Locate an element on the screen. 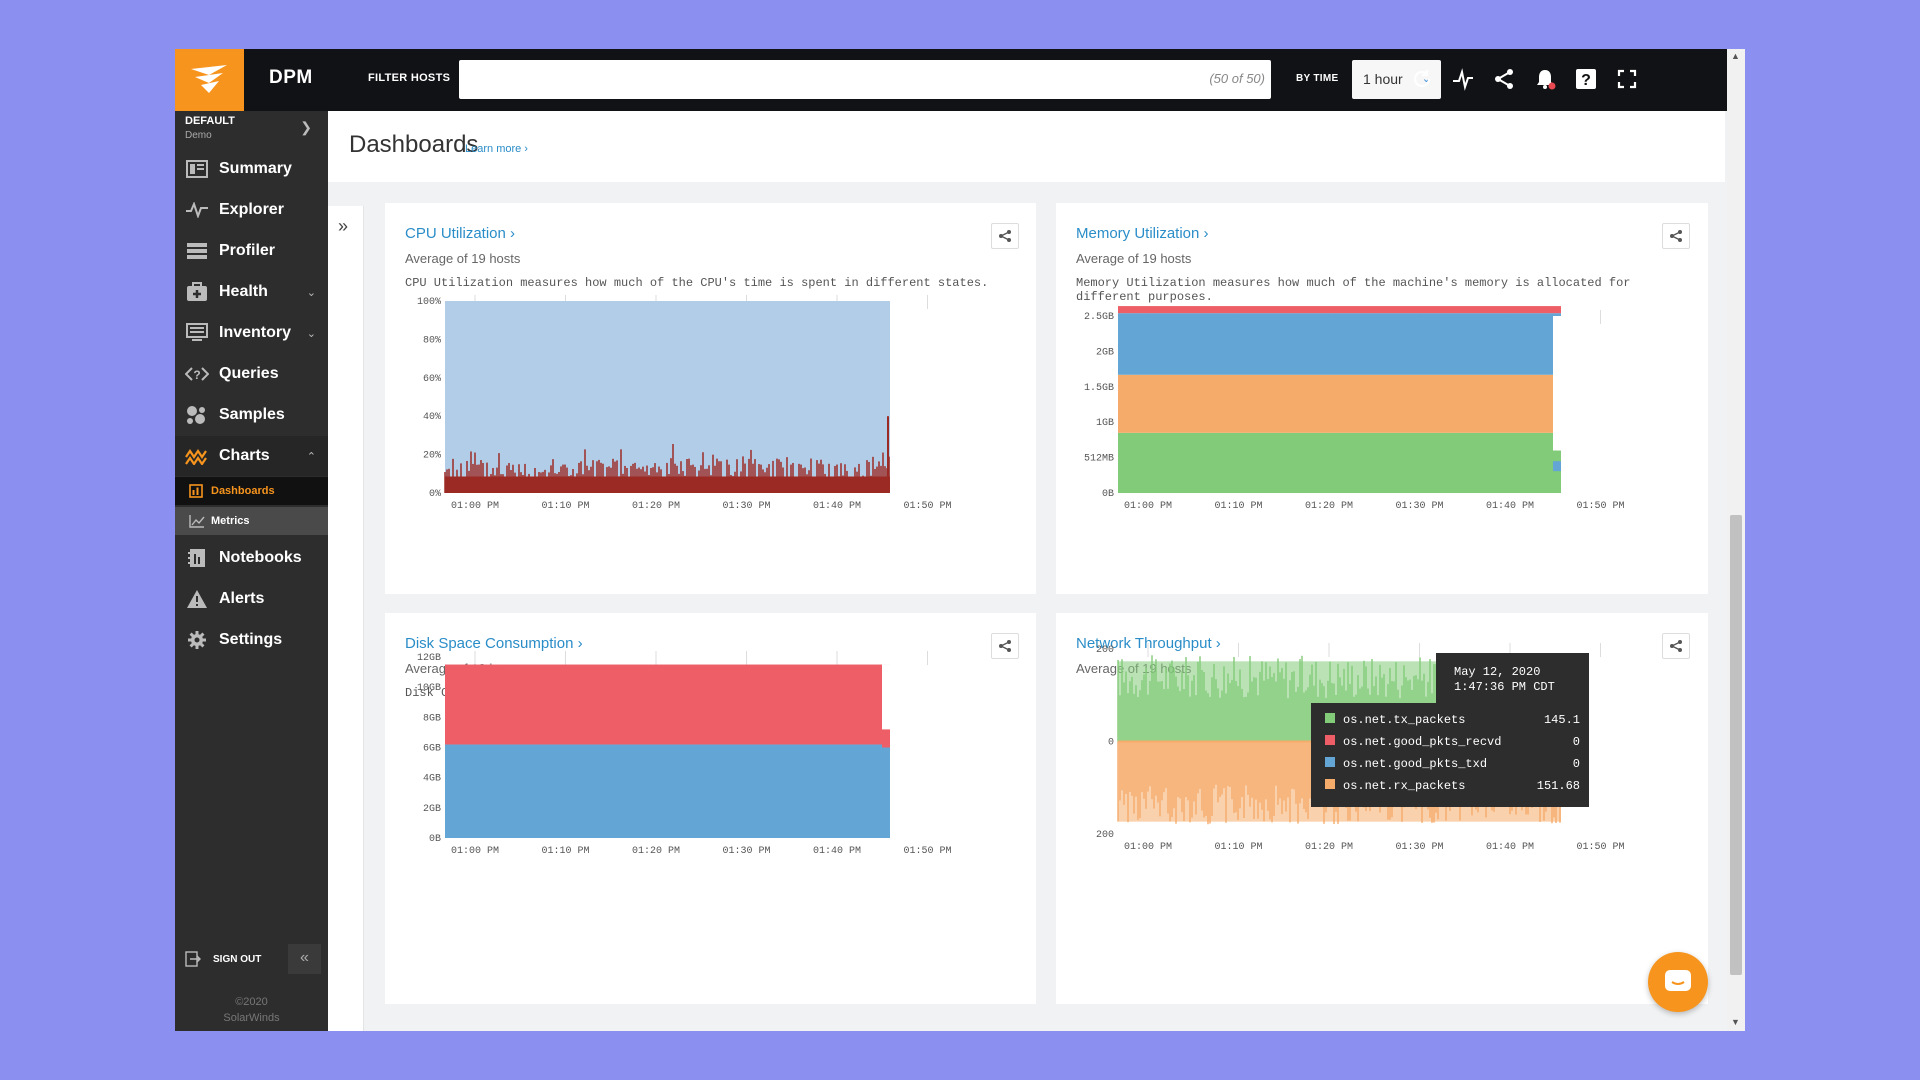 This screenshot has height=1080, width=1920. scroll-thumb is located at coordinates (1736, 745).